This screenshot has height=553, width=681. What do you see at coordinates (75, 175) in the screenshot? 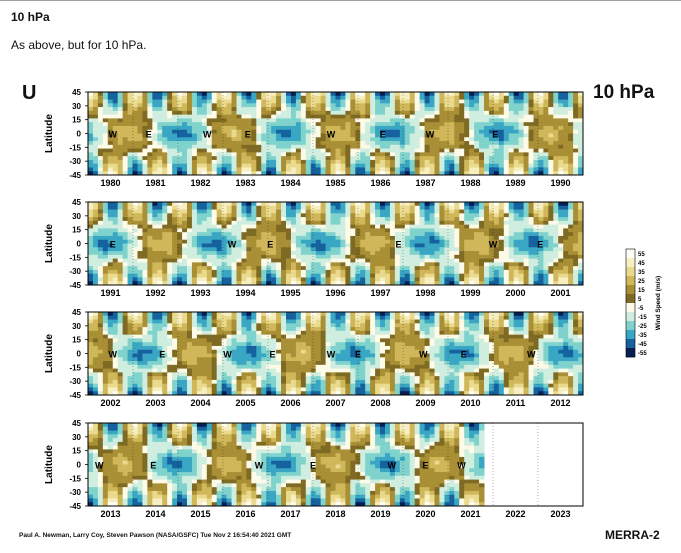
I see `y-tick-label: -45` at bounding box center [75, 175].